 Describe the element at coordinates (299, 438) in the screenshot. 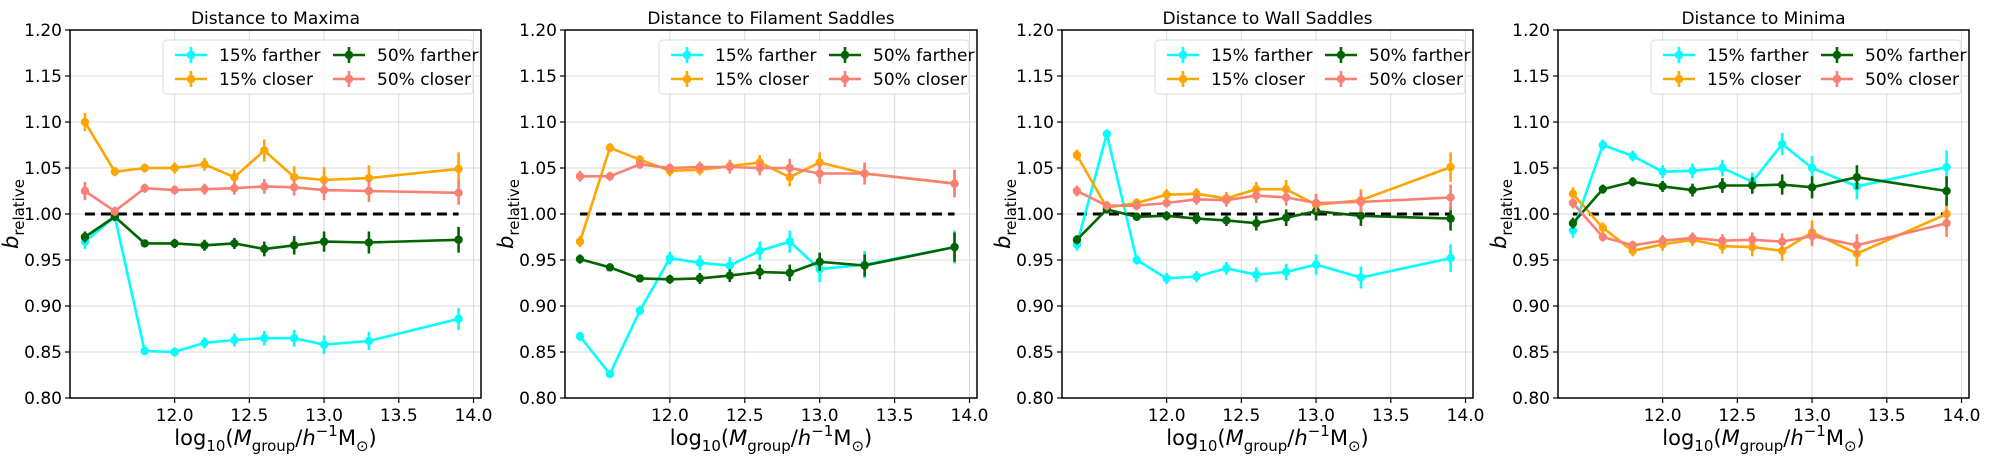

I see `x-label-slash: /` at that location.